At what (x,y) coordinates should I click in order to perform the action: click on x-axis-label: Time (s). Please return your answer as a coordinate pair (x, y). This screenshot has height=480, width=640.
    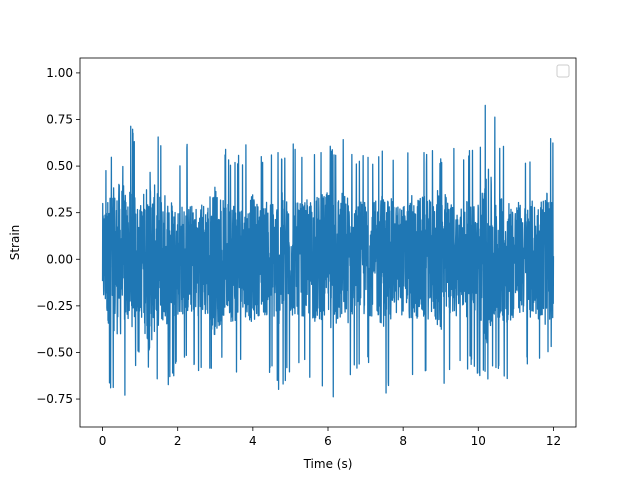
    Looking at the image, I should click on (328, 464).